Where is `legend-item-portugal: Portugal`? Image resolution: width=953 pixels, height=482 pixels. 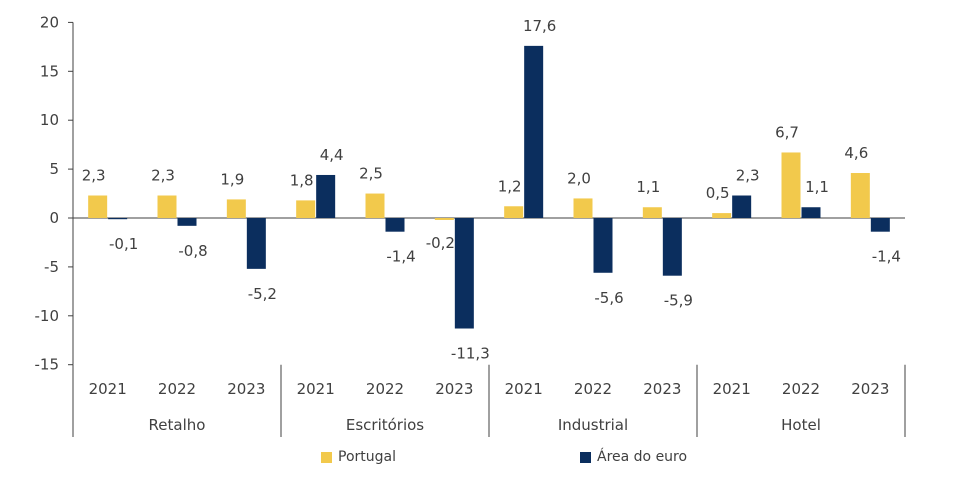 legend-item-portugal: Portugal is located at coordinates (358, 457).